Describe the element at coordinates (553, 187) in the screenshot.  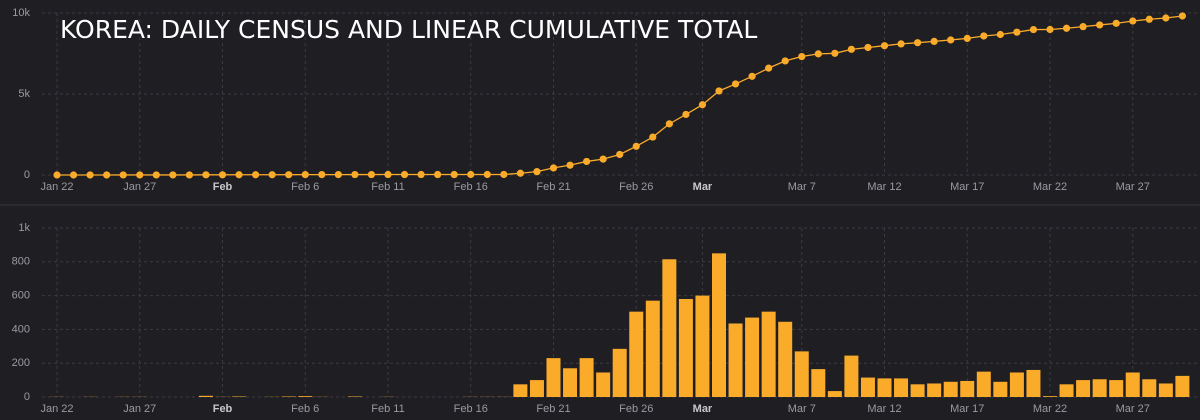
I see `x-tick-label: Feb 21` at that location.